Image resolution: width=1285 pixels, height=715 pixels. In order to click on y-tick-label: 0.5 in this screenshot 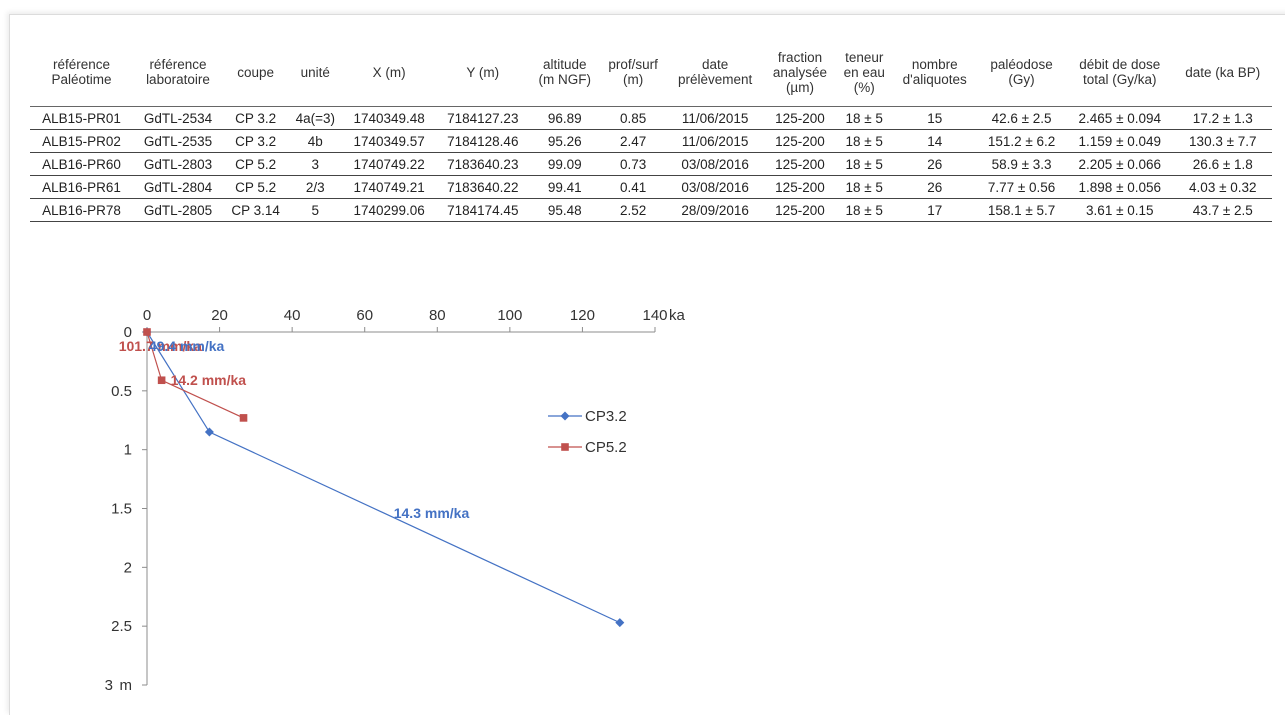, I will do `click(121, 391)`.